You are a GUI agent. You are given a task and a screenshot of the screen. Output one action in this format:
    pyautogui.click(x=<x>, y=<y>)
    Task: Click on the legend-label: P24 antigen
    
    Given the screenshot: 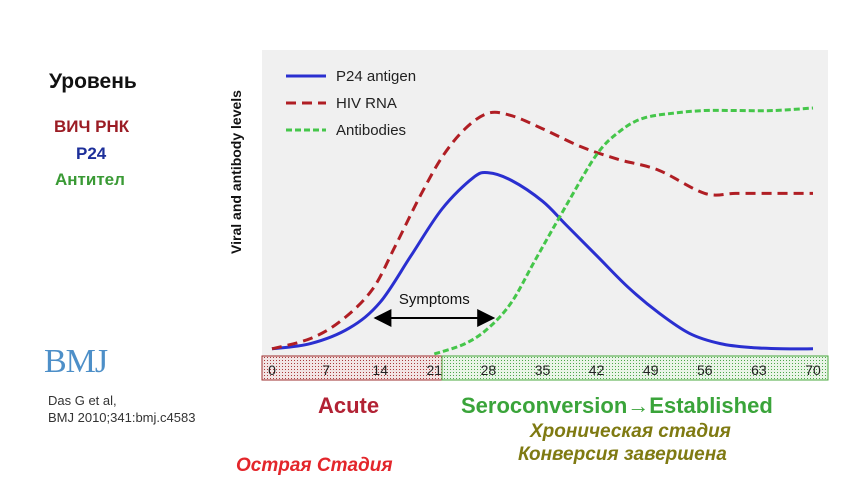 What is the action you would take?
    pyautogui.click(x=376, y=76)
    